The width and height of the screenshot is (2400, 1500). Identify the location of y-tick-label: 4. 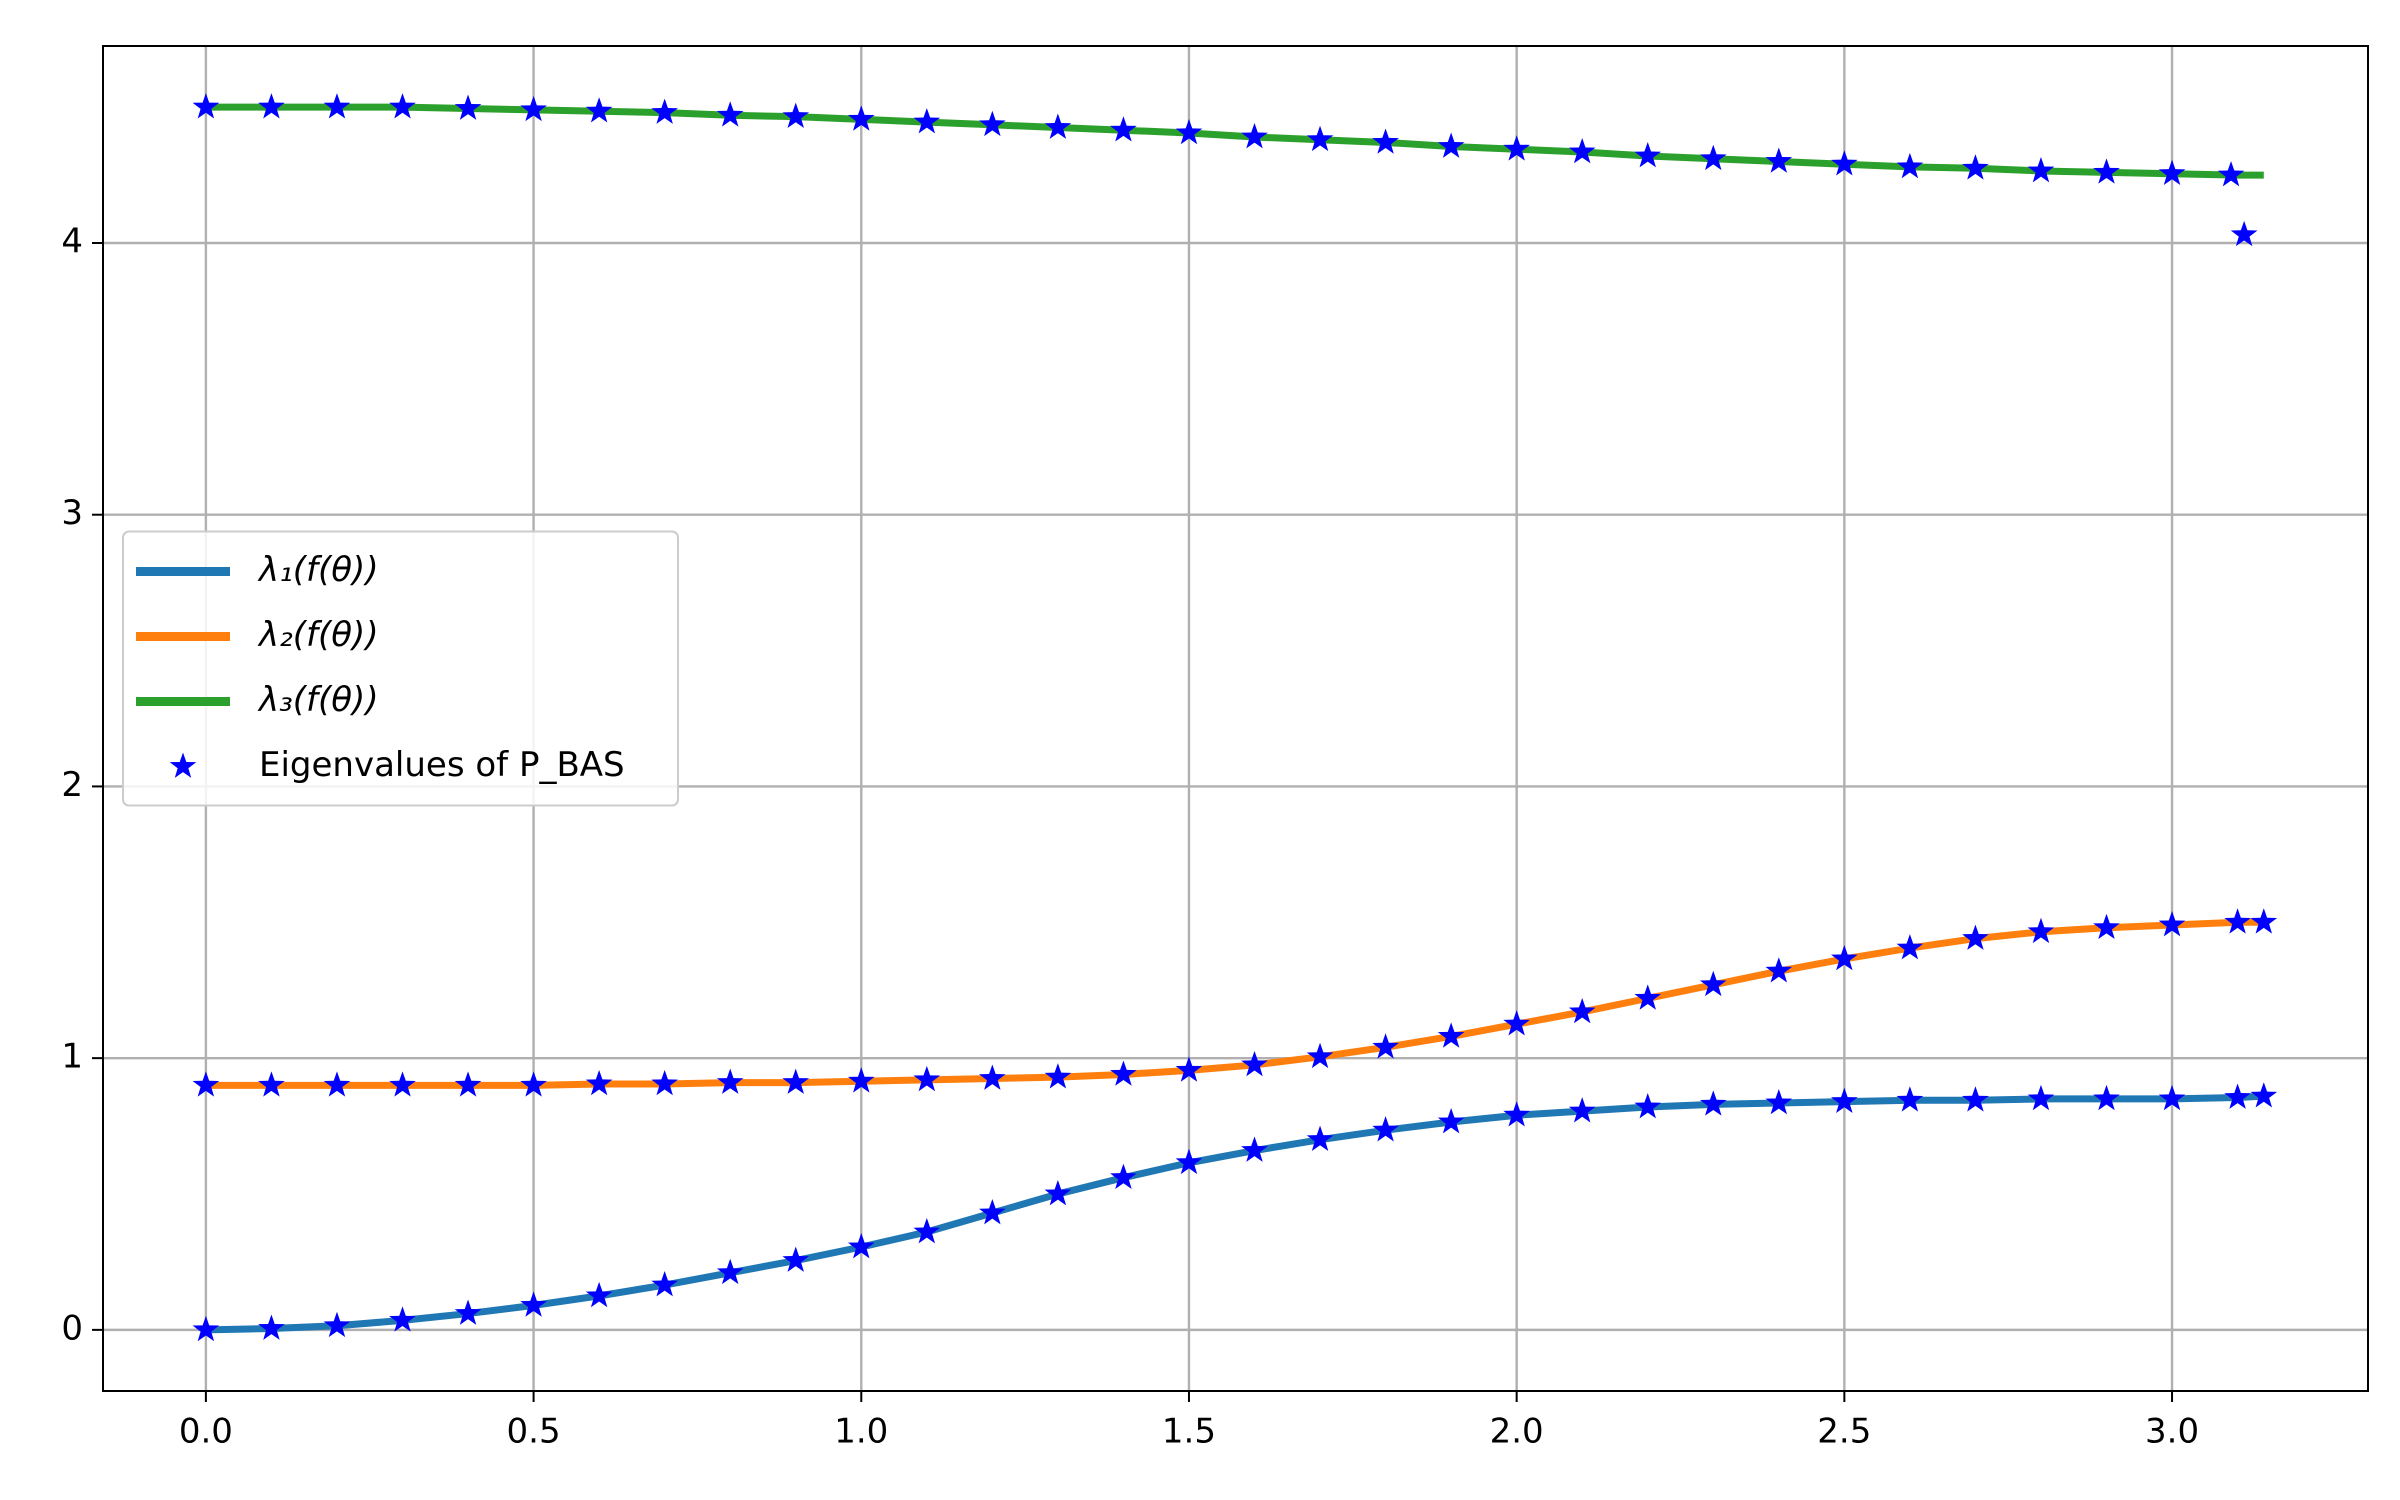
(72, 241).